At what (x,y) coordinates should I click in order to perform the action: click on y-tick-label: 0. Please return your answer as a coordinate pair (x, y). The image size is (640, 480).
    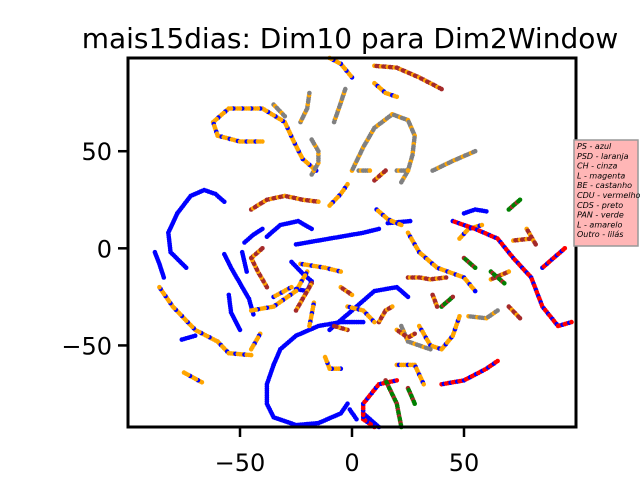
    Looking at the image, I should click on (104, 249).